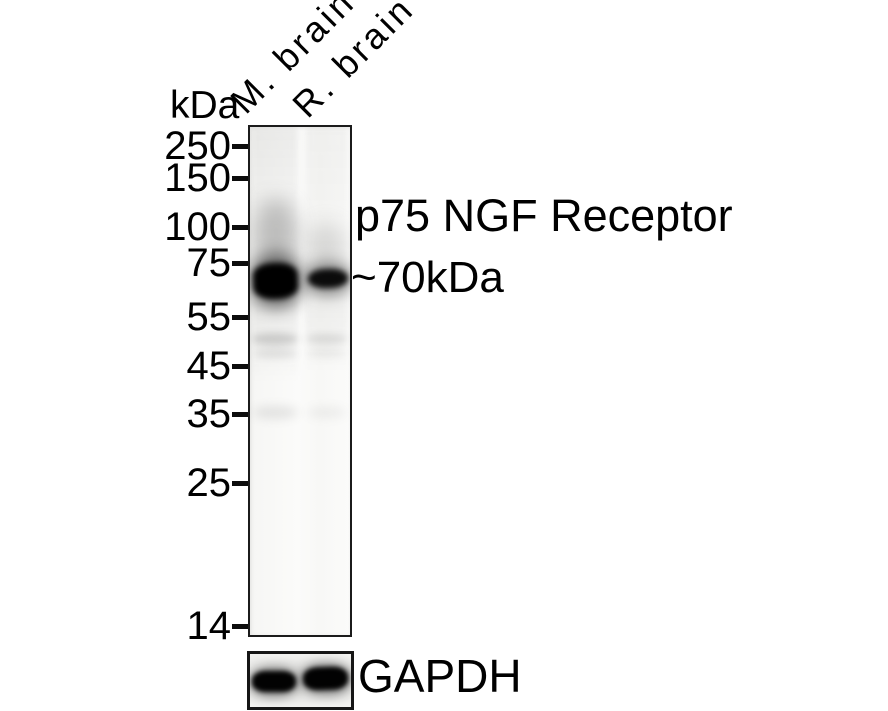 This screenshot has height=711, width=888. Describe the element at coordinates (209, 483) in the screenshot. I see `marker-label: 25` at that location.